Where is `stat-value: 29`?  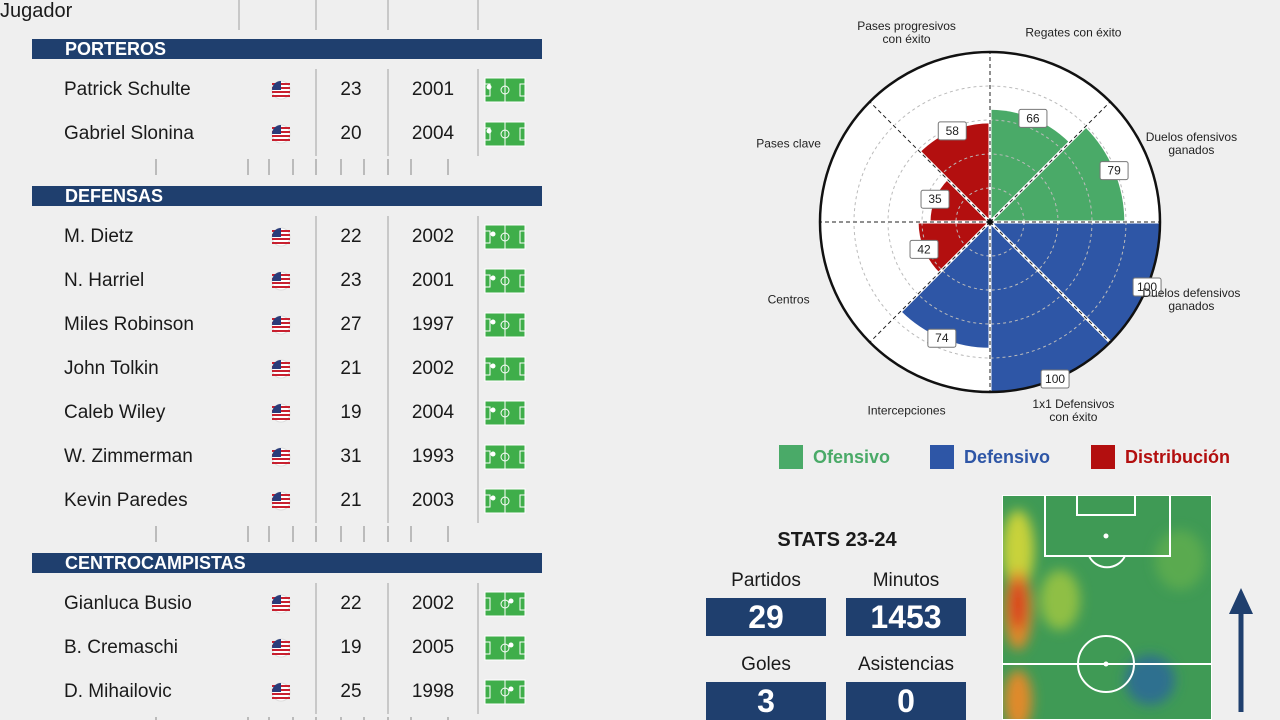 stat-value: 29 is located at coordinates (766, 617).